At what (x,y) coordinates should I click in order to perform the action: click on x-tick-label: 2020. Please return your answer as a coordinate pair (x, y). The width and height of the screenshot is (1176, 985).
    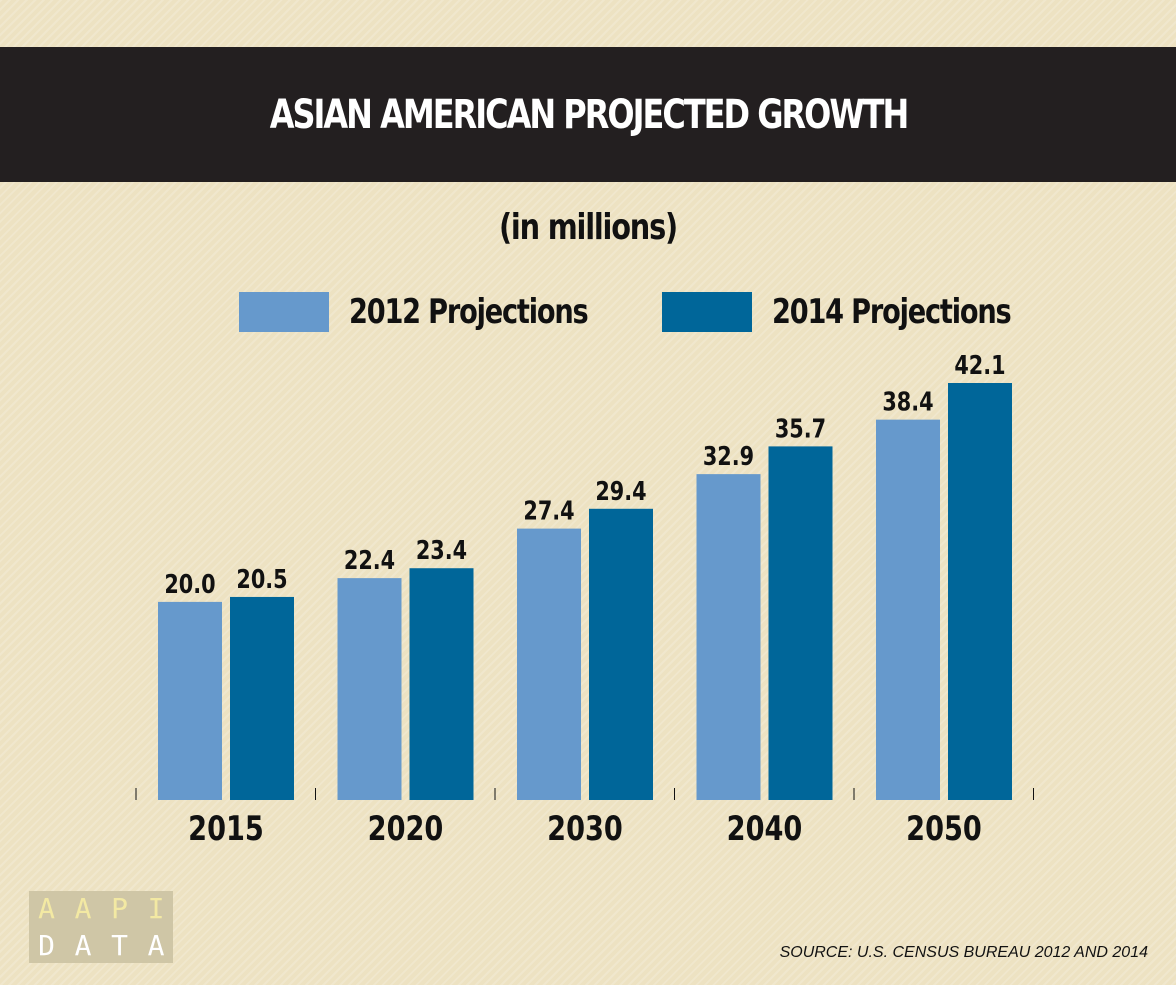
    Looking at the image, I should click on (406, 829).